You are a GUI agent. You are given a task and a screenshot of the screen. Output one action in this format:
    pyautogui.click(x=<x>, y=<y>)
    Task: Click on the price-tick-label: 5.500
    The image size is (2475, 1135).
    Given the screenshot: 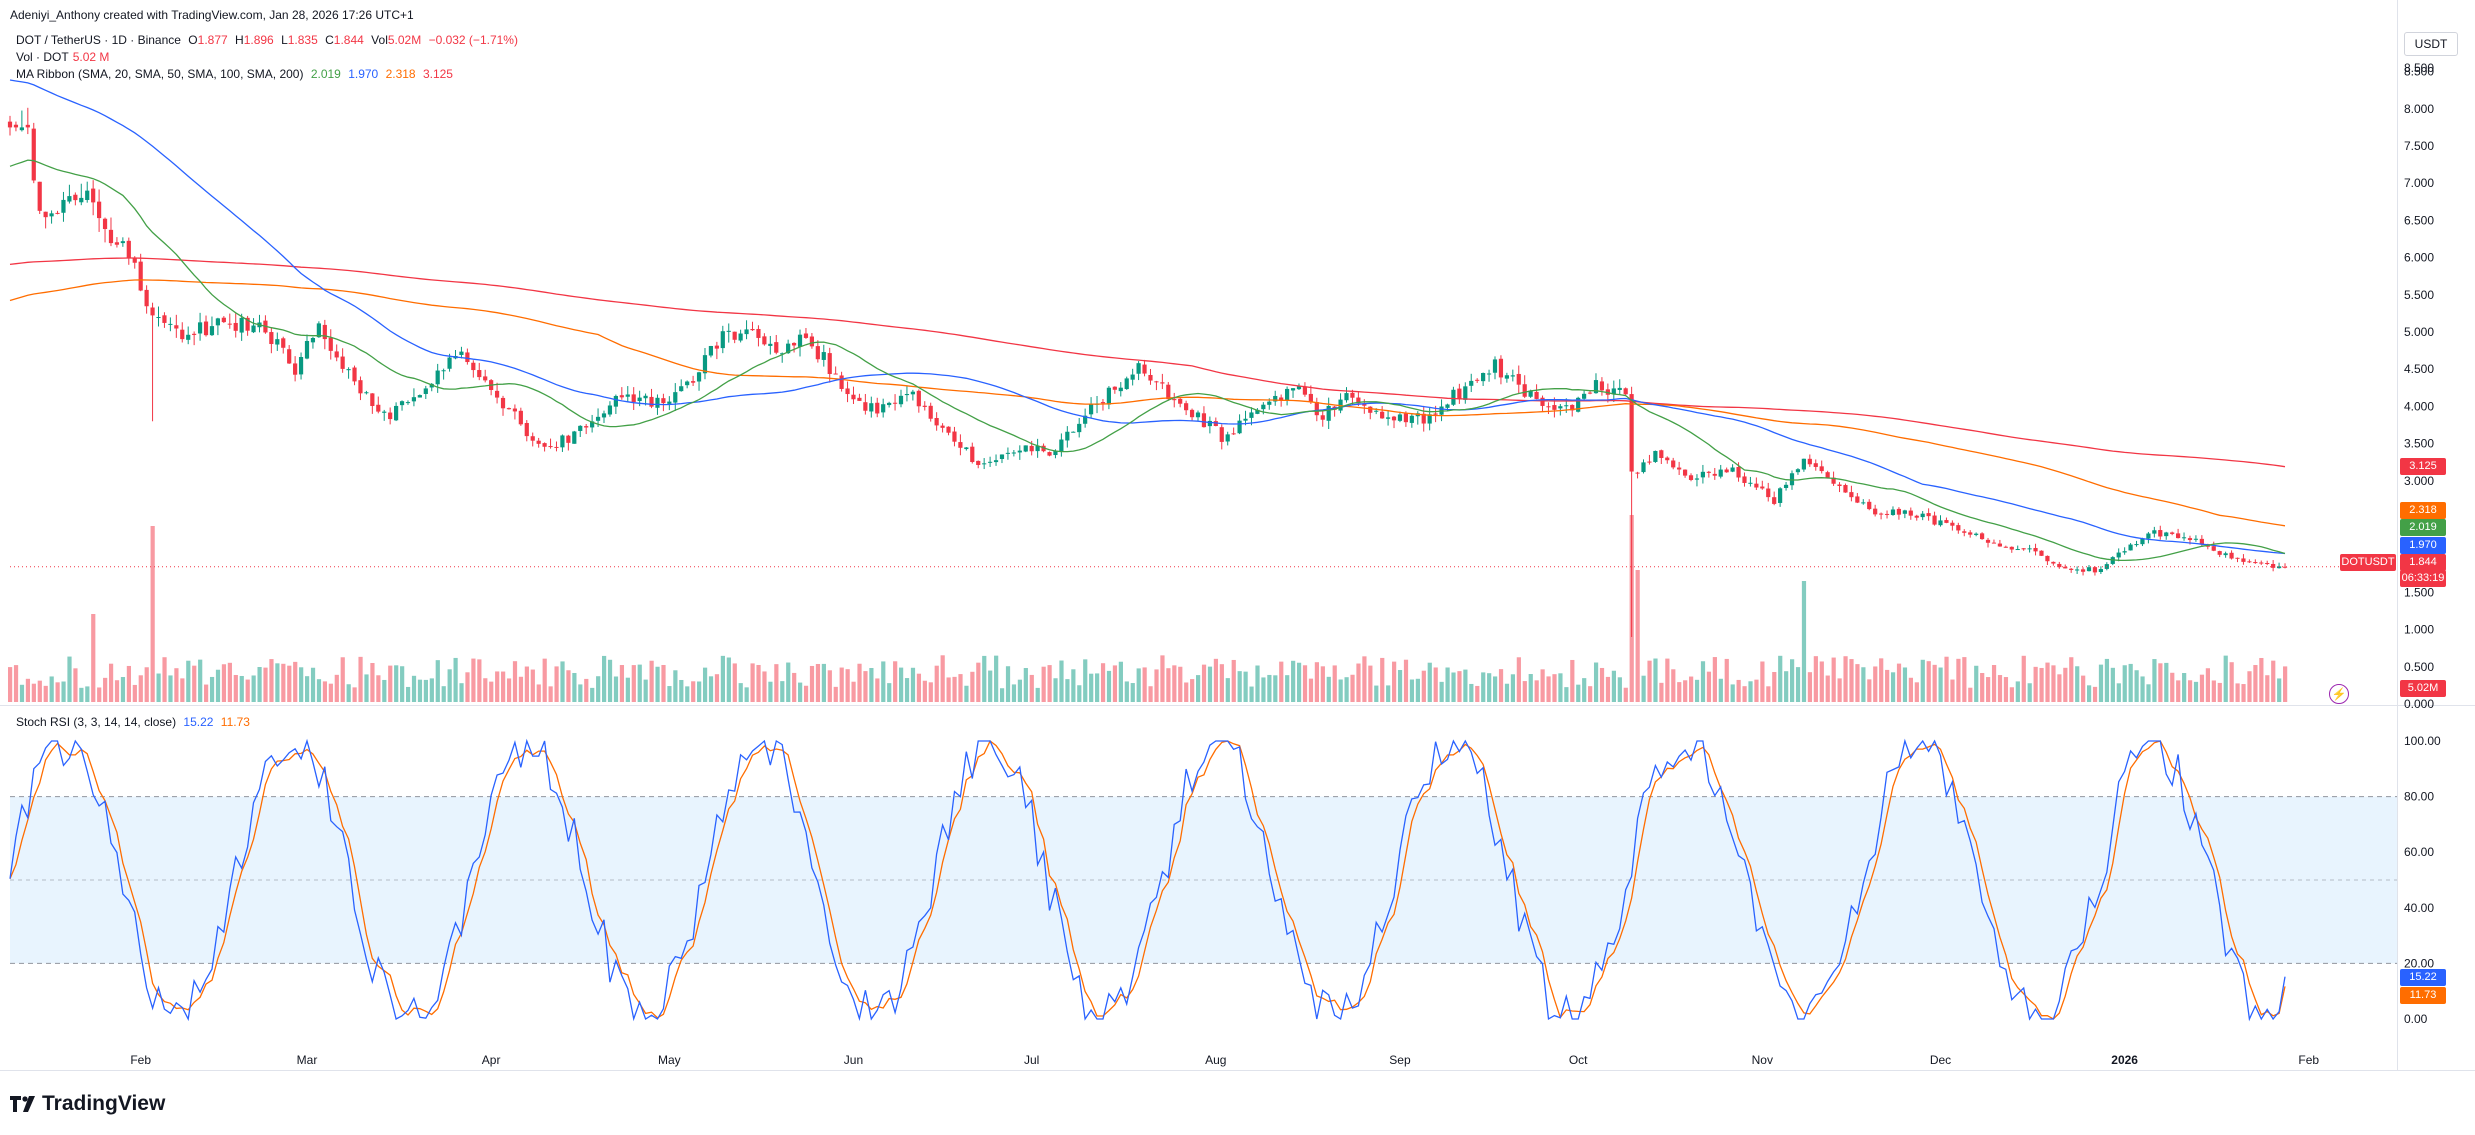 What is the action you would take?
    pyautogui.click(x=2419, y=295)
    